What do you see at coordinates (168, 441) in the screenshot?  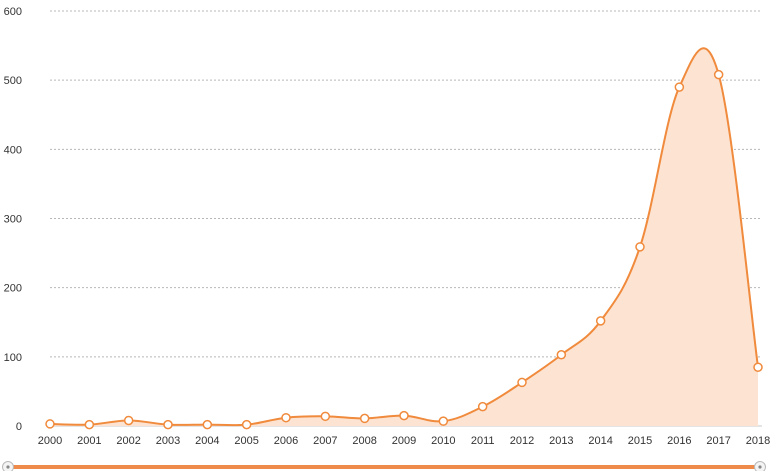 I see `x-tick-label: 2003` at bounding box center [168, 441].